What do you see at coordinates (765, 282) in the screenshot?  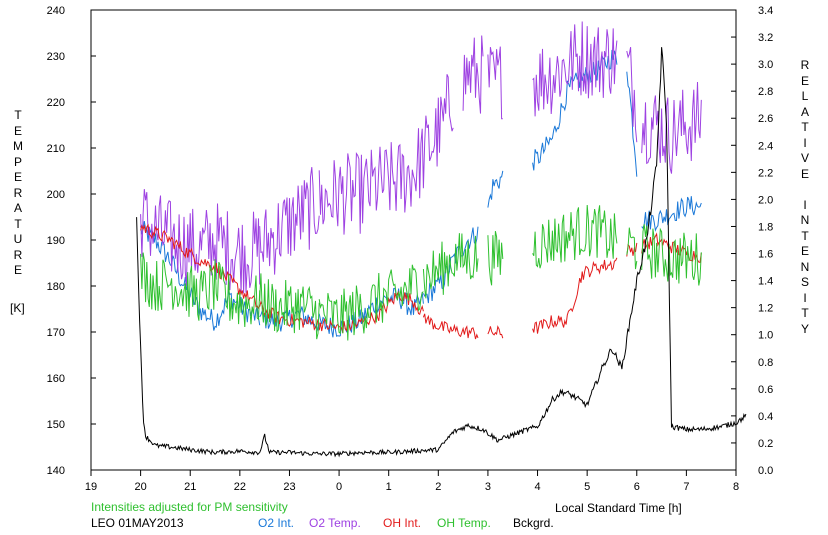 I see `right-tick-label: 1.4` at bounding box center [765, 282].